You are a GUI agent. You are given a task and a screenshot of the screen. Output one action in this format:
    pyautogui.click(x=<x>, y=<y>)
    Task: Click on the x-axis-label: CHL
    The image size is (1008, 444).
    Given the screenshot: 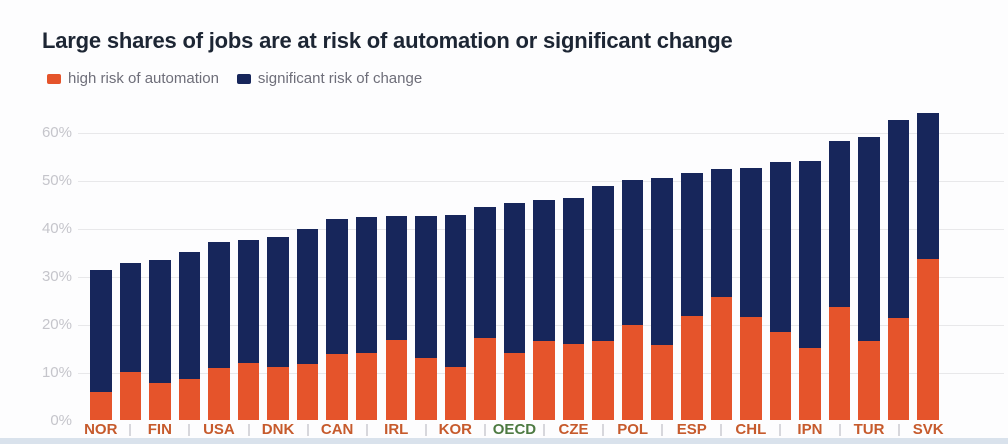 What is the action you would take?
    pyautogui.click(x=751, y=429)
    